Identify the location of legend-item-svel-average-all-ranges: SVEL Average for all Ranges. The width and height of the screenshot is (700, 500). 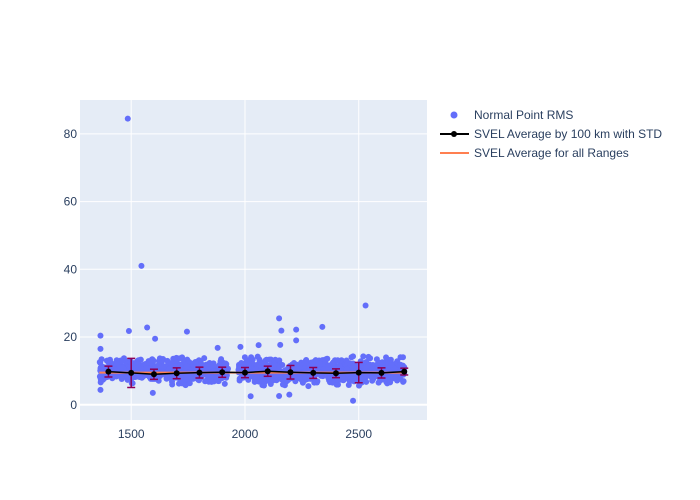
(534, 153).